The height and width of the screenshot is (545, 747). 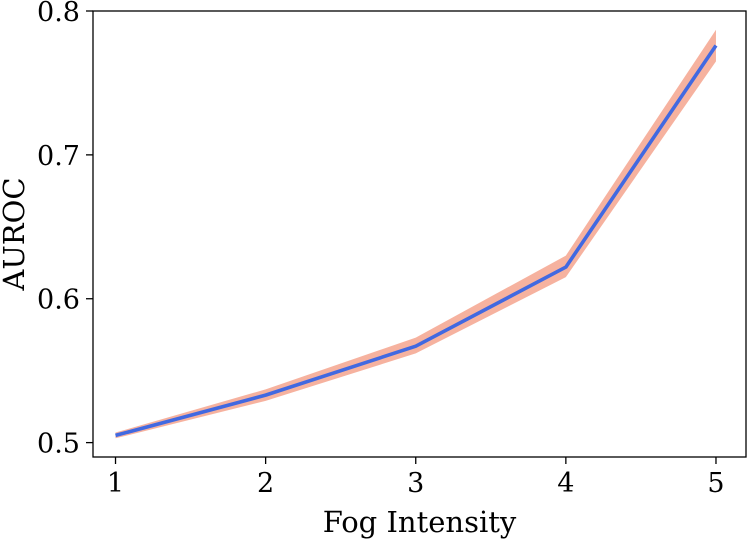 What do you see at coordinates (415, 483) in the screenshot?
I see `x-tick-label: 3` at bounding box center [415, 483].